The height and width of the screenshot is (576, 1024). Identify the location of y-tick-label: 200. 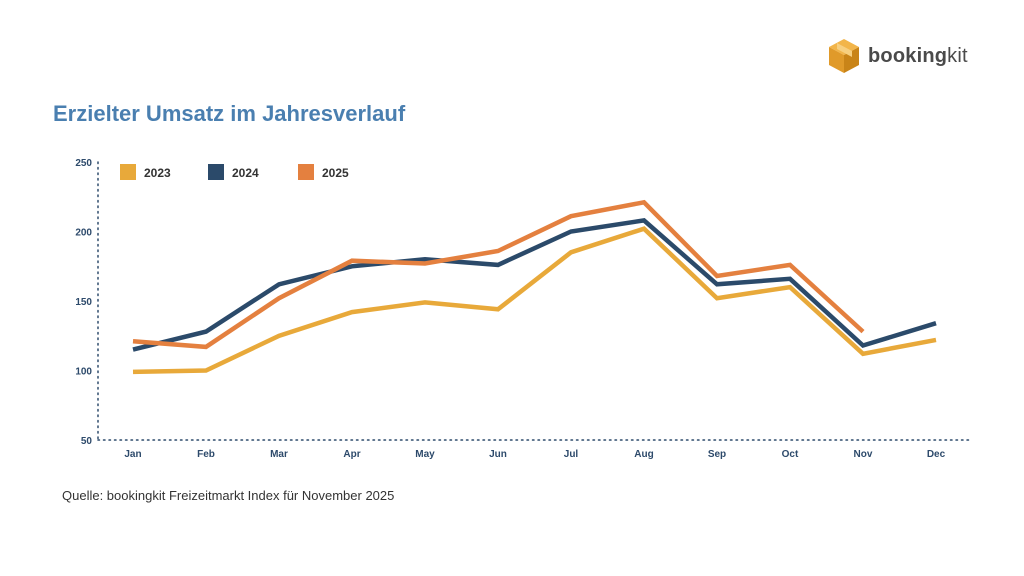
(83, 233).